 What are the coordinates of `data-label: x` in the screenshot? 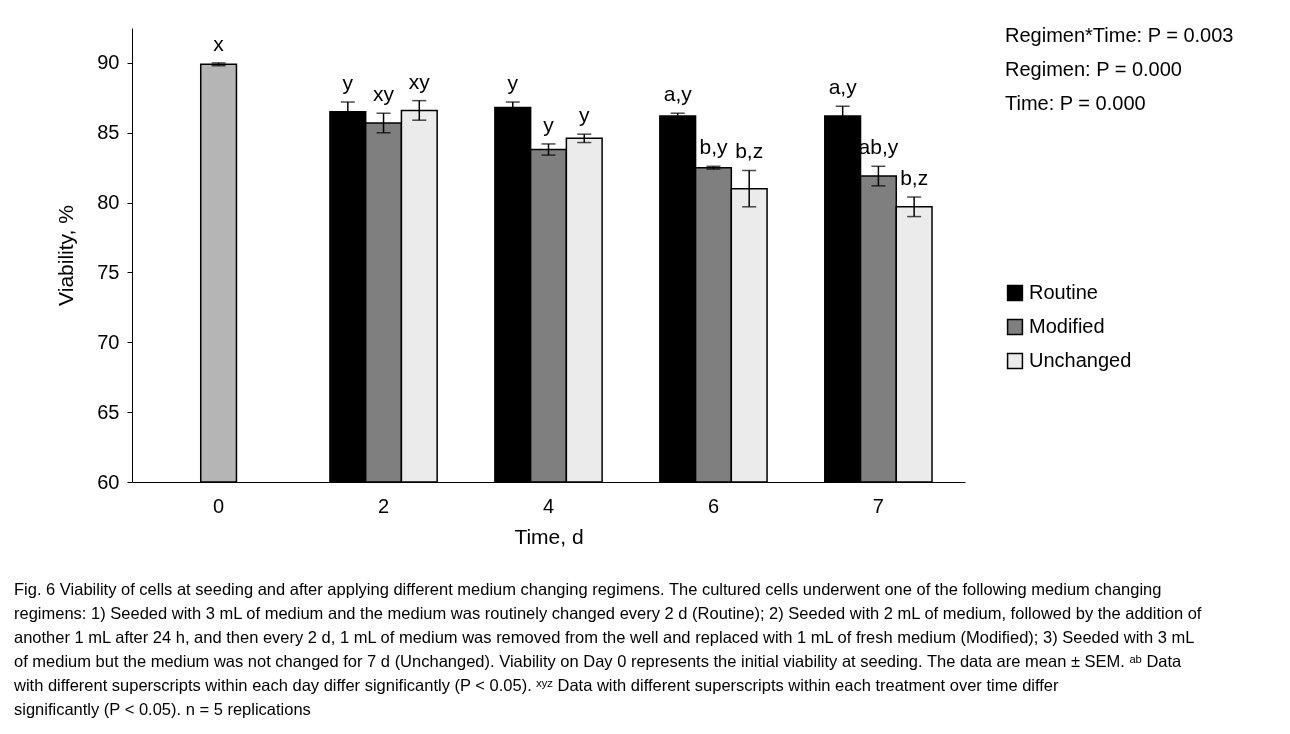 It's located at (219, 43).